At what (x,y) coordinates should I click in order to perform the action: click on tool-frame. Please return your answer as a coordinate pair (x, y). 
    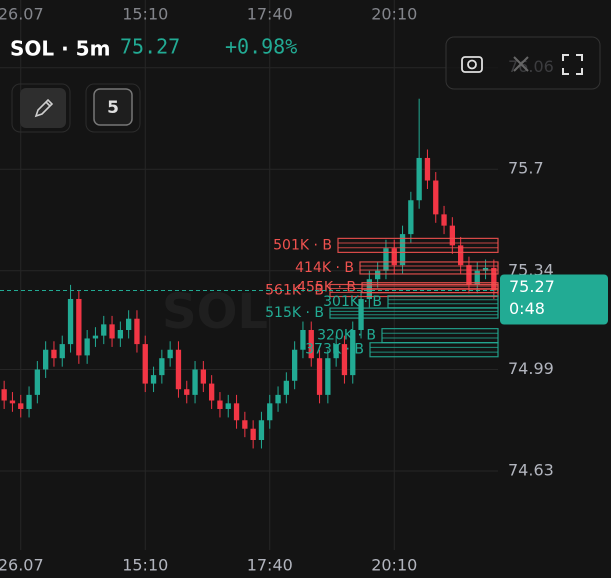
    Looking at the image, I should click on (113, 108).